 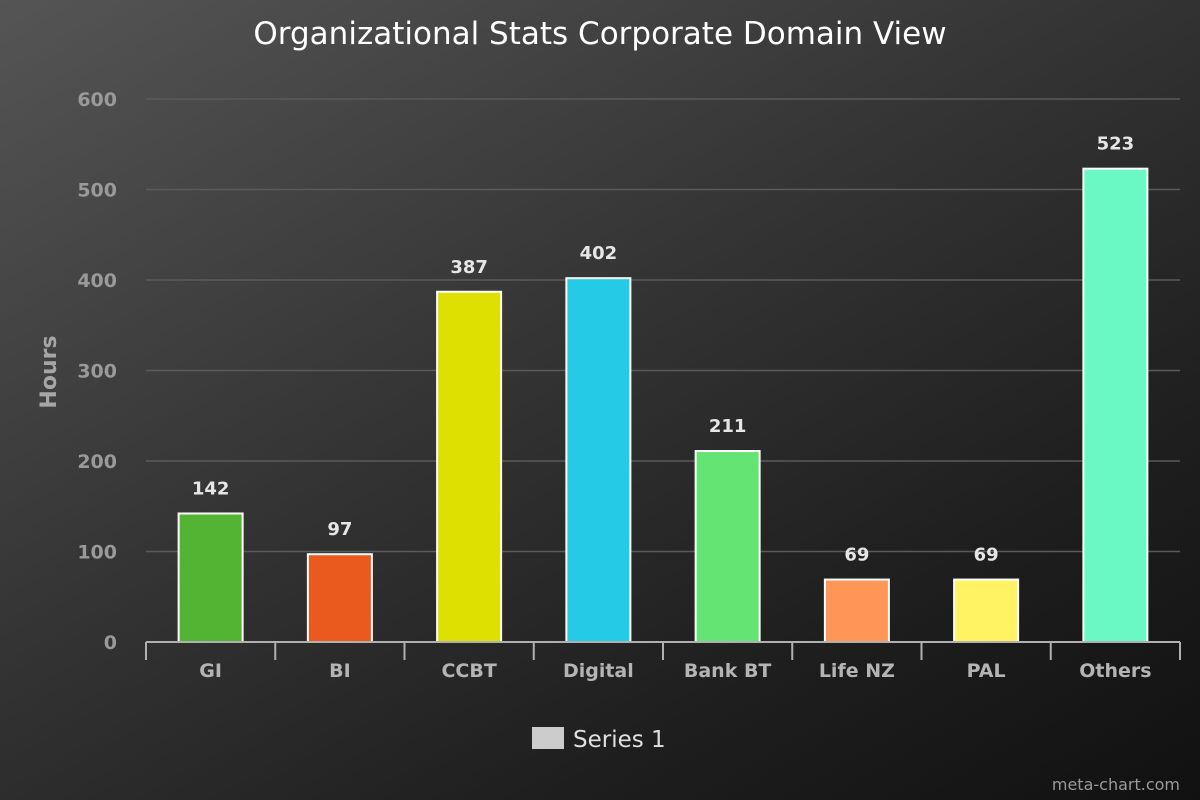 I want to click on bar-life-nz, so click(x=856, y=610).